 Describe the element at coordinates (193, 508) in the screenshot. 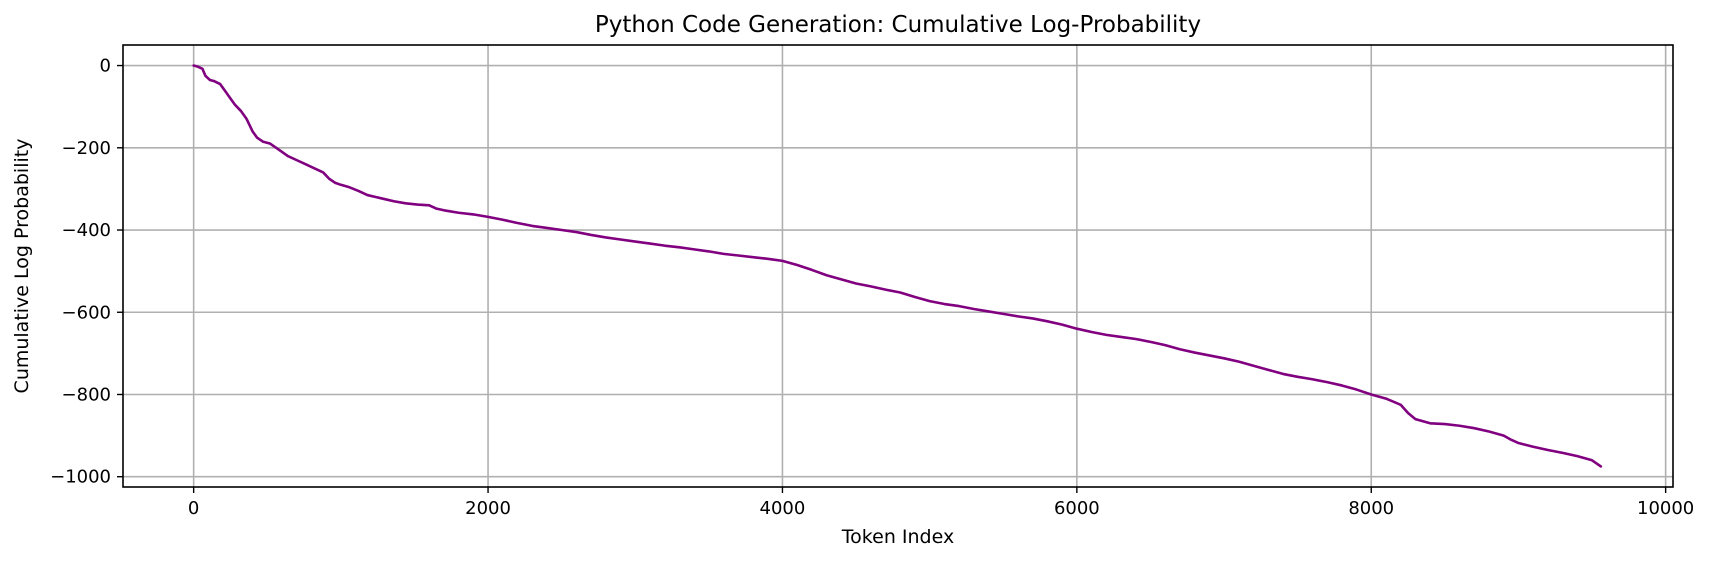

I see `x-tick-label: 0` at that location.